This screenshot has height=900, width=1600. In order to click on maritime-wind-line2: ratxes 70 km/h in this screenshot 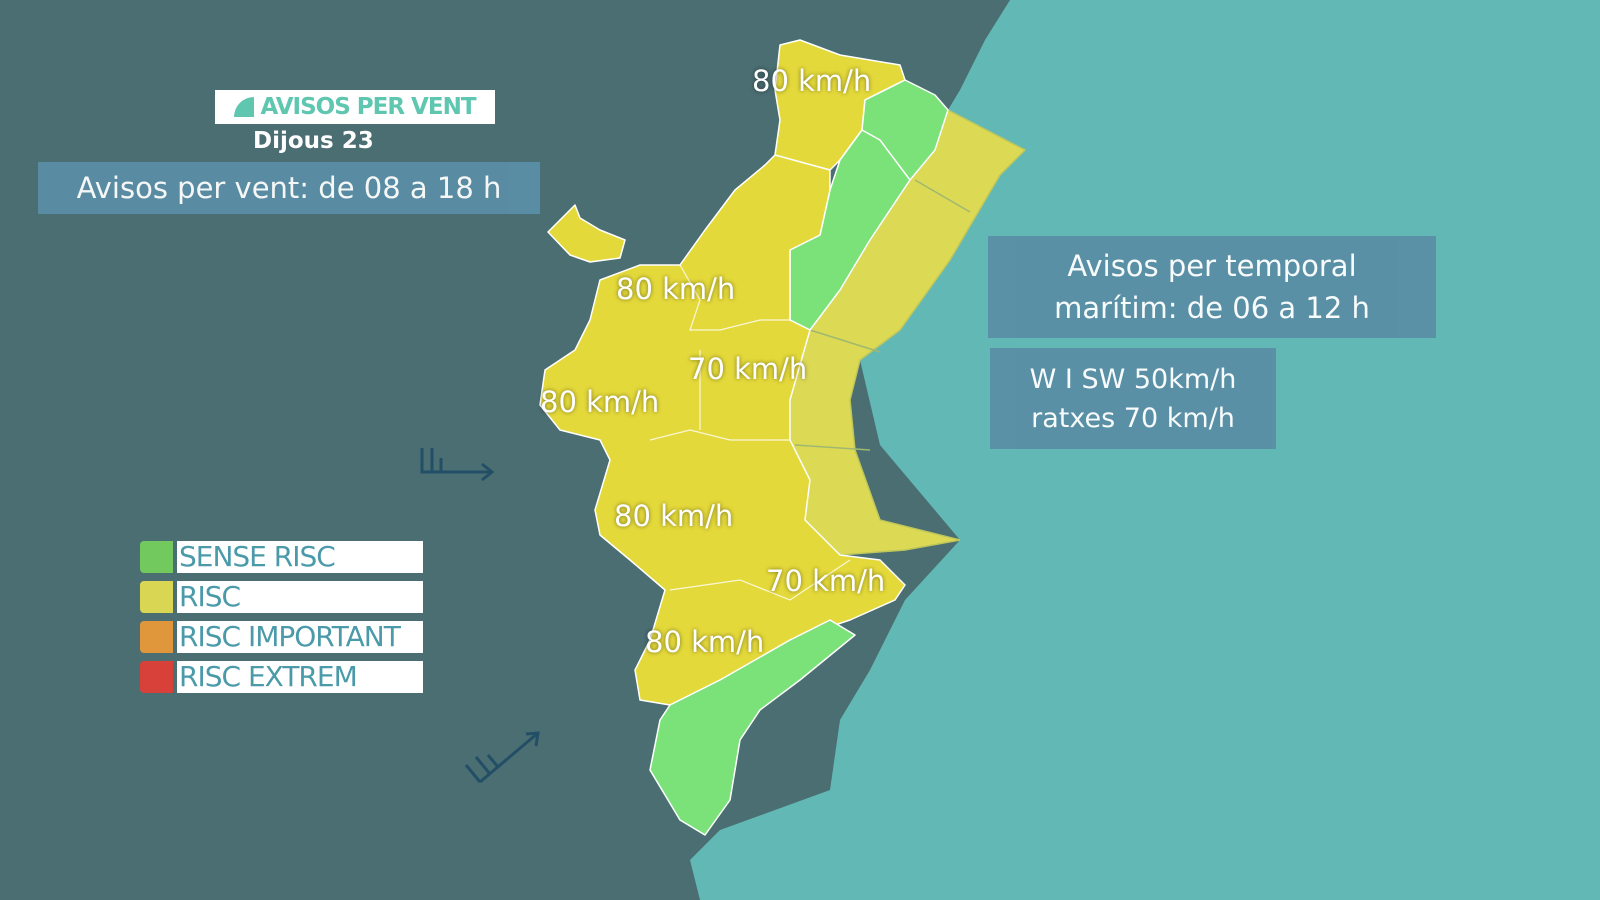, I will do `click(1133, 418)`.